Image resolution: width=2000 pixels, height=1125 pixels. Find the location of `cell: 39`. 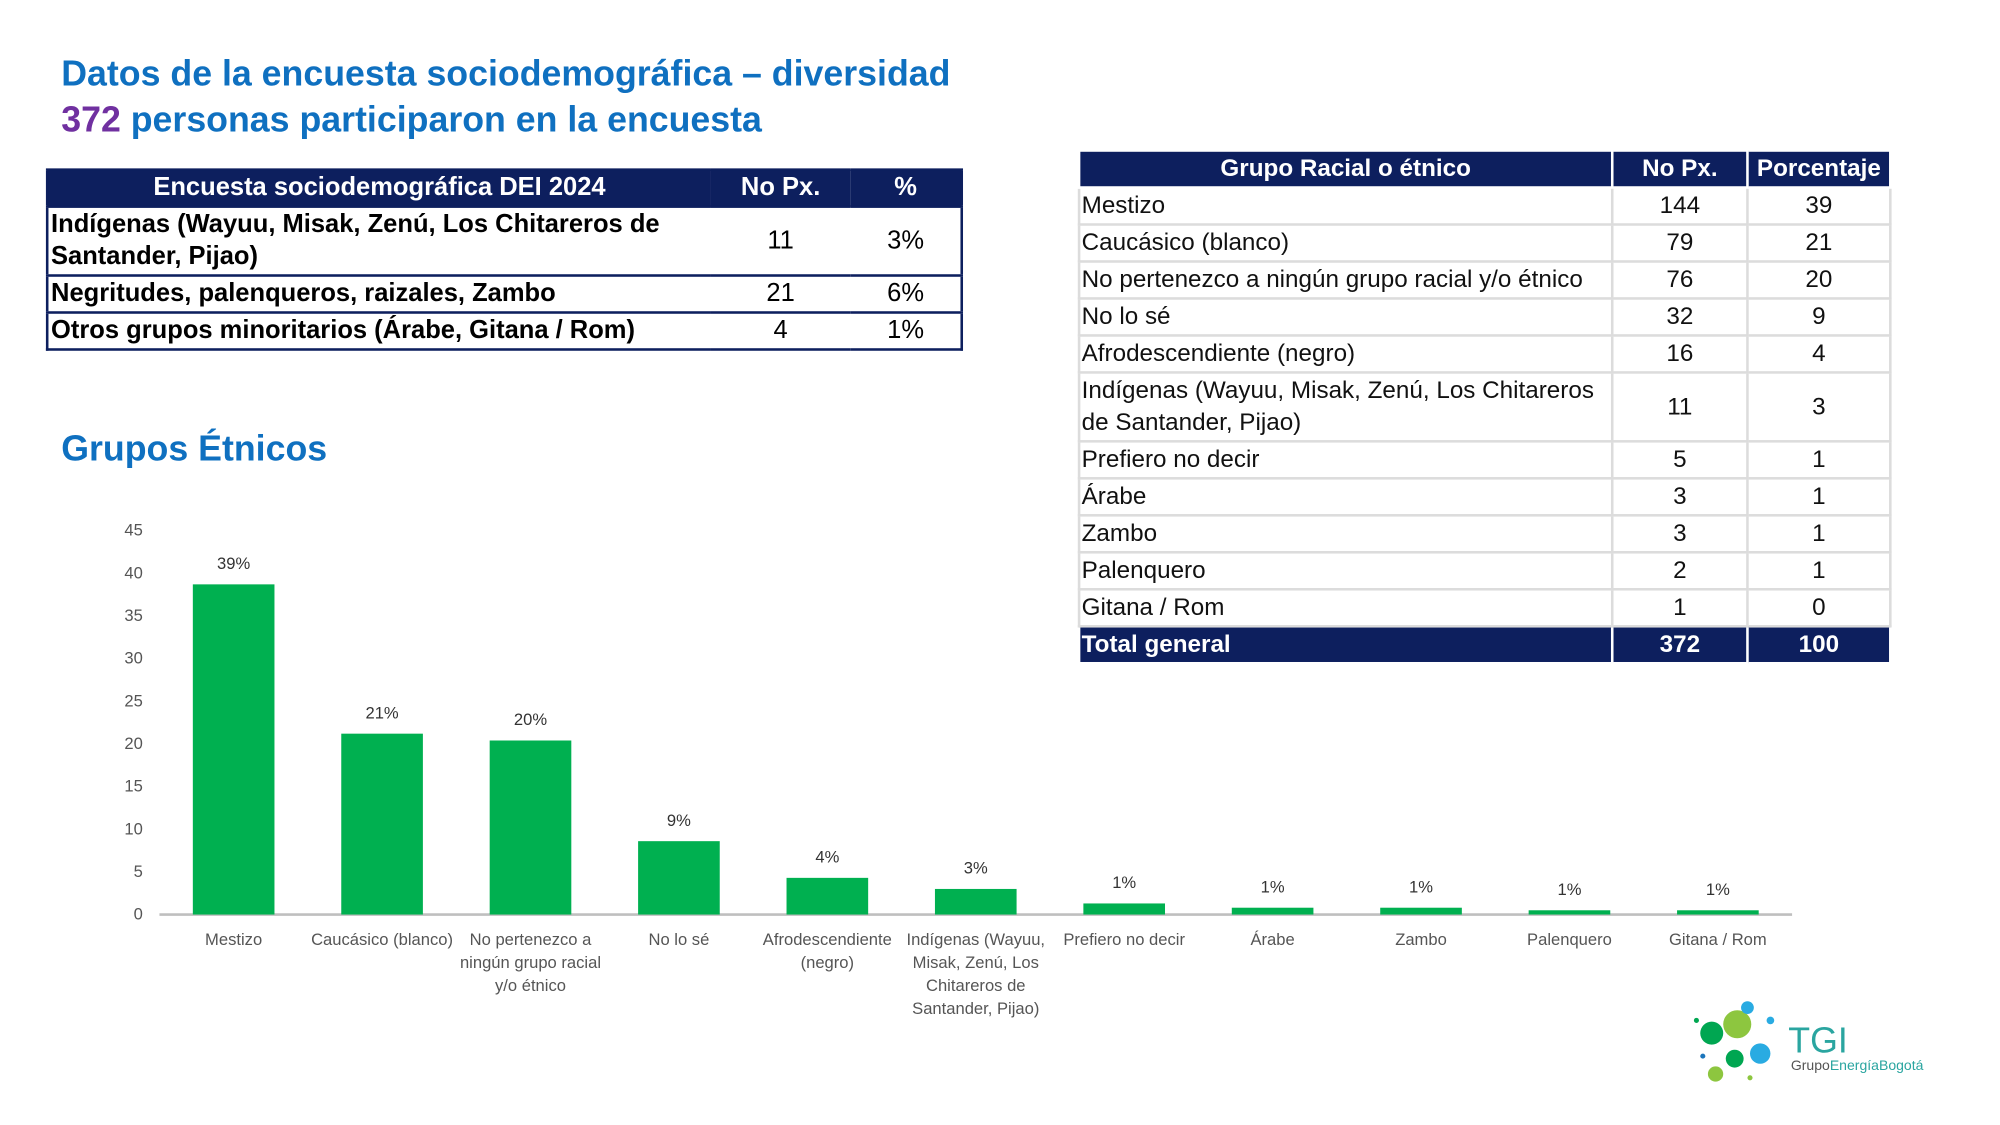

cell: 39 is located at coordinates (1819, 206).